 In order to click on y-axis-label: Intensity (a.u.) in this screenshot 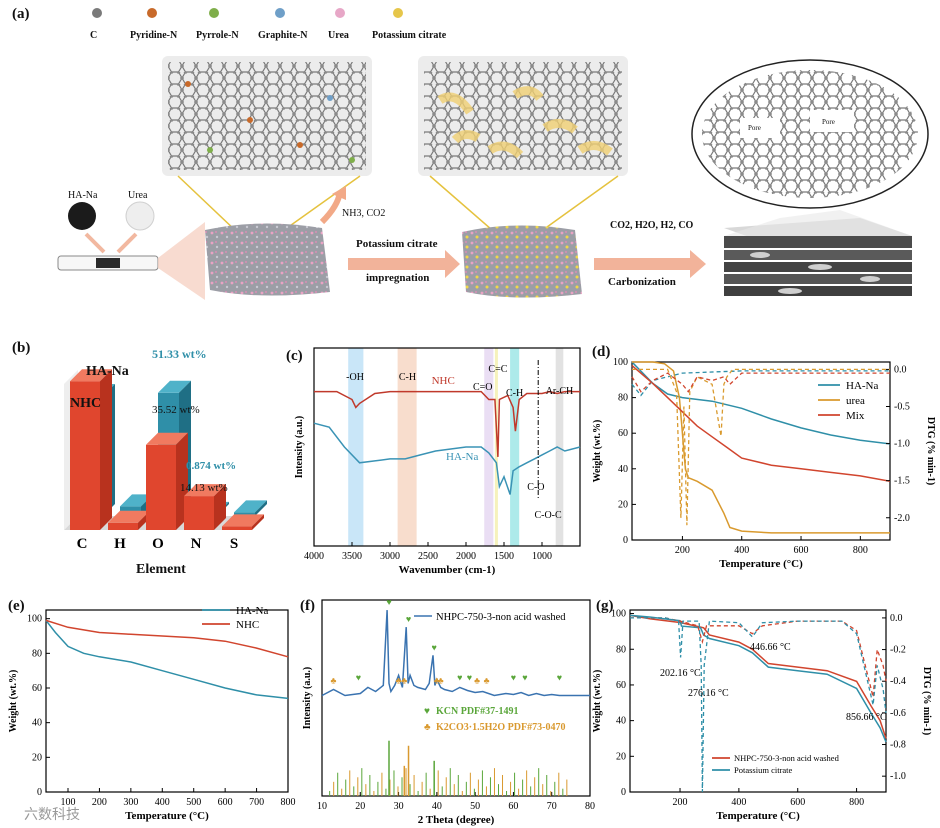, I will do `click(299, 447)`.